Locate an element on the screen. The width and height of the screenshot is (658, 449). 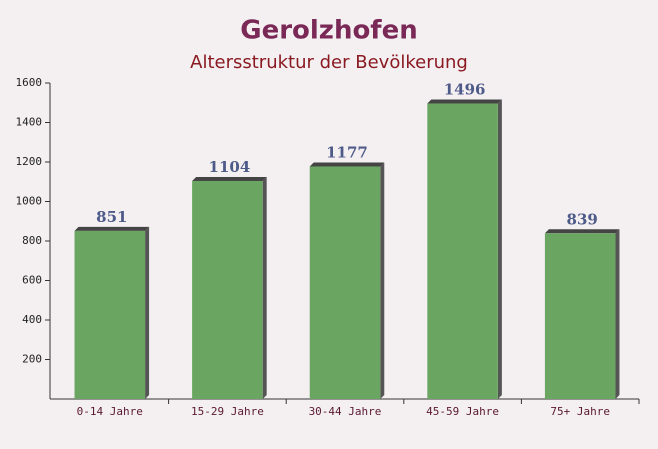
x-tick-label: 30-44 Jahre is located at coordinates (345, 411).